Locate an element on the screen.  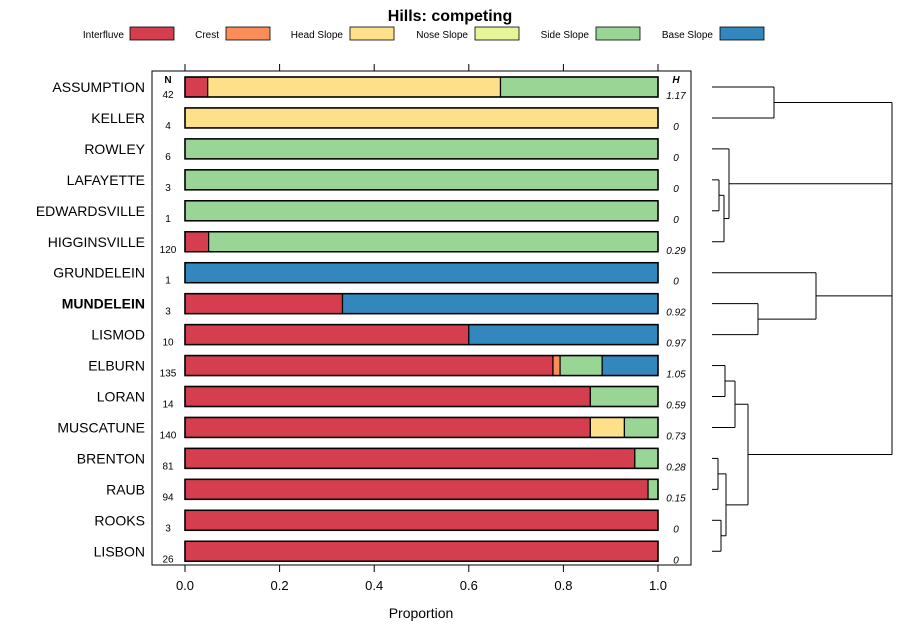
row-lafayette: LAFAYETTE 3 0 is located at coordinates (373, 182).